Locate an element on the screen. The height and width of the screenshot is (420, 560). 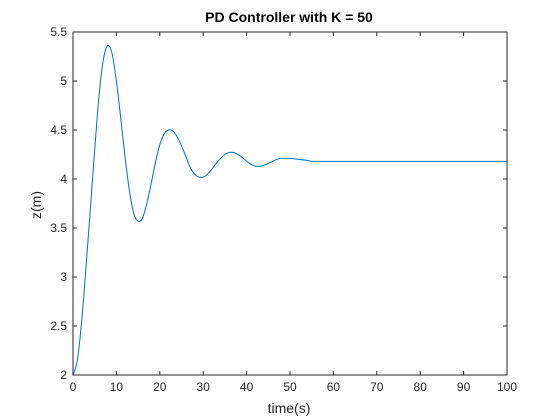
chart-title: PD Controller with K = 50 is located at coordinates (289, 17).